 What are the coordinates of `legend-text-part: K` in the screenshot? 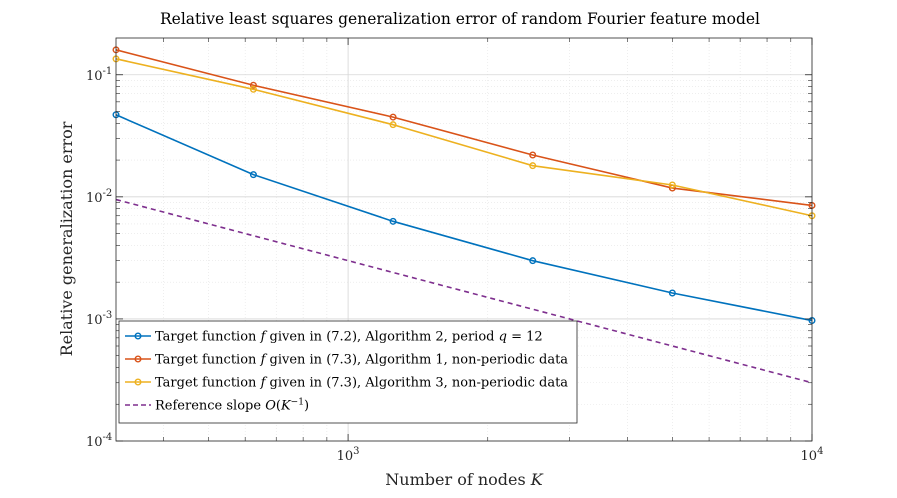 It's located at (286, 406).